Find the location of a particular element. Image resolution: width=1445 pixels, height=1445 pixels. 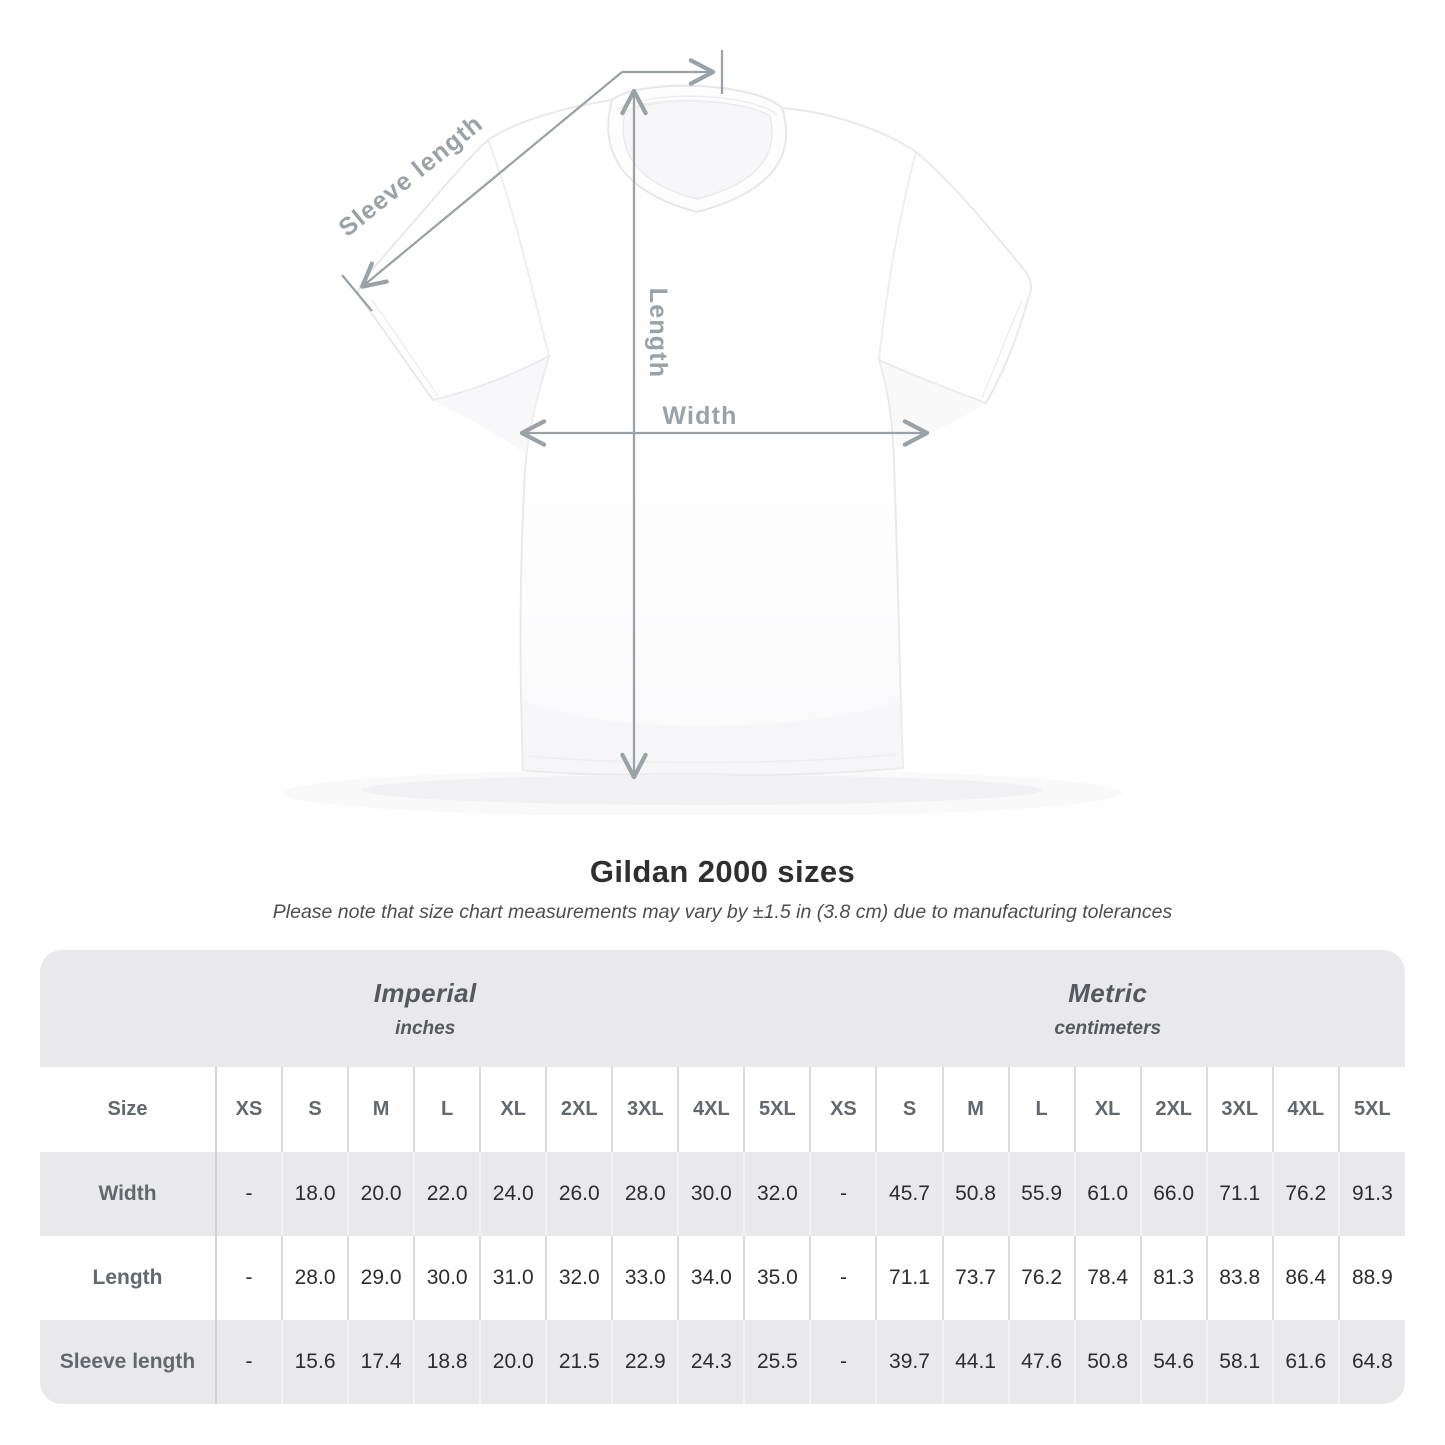

value-cell: 44.1 is located at coordinates (975, 1362).